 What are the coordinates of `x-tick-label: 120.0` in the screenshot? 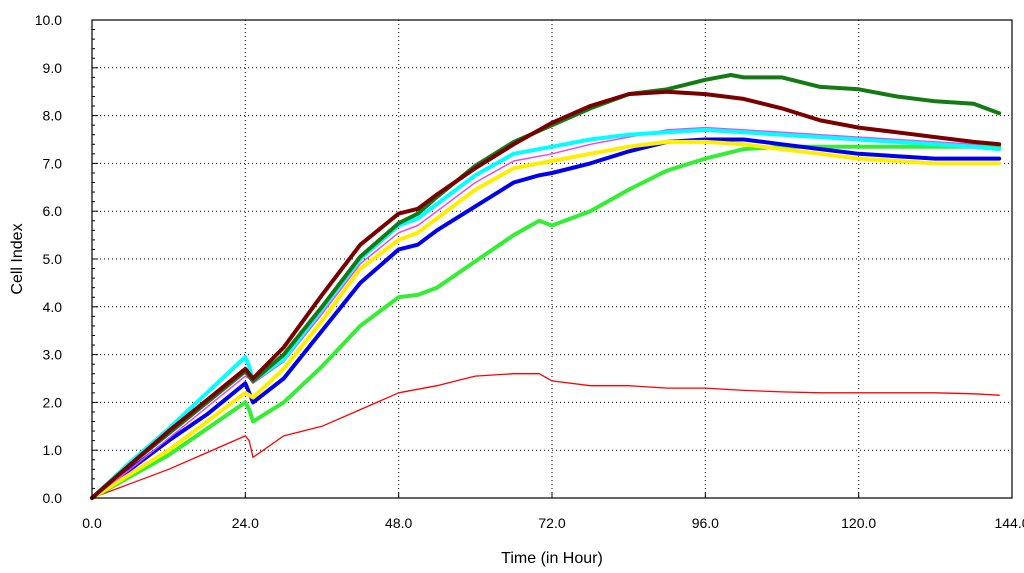 It's located at (858, 523).